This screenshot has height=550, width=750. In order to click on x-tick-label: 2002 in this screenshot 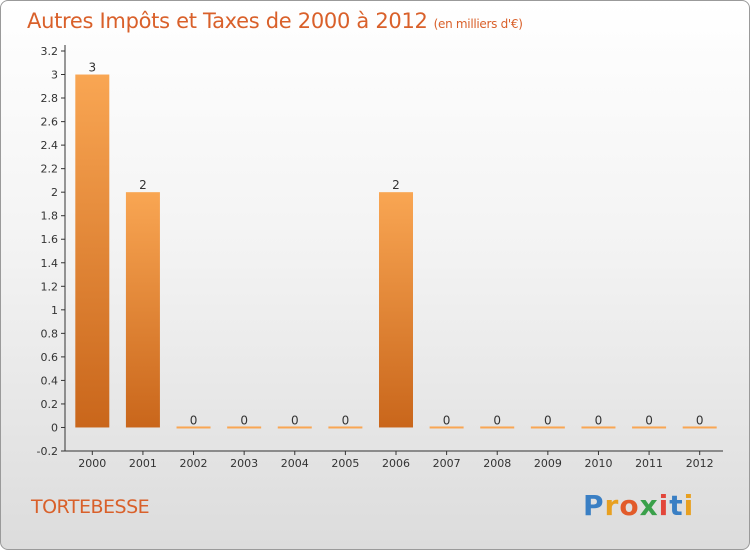, I will do `click(194, 463)`.